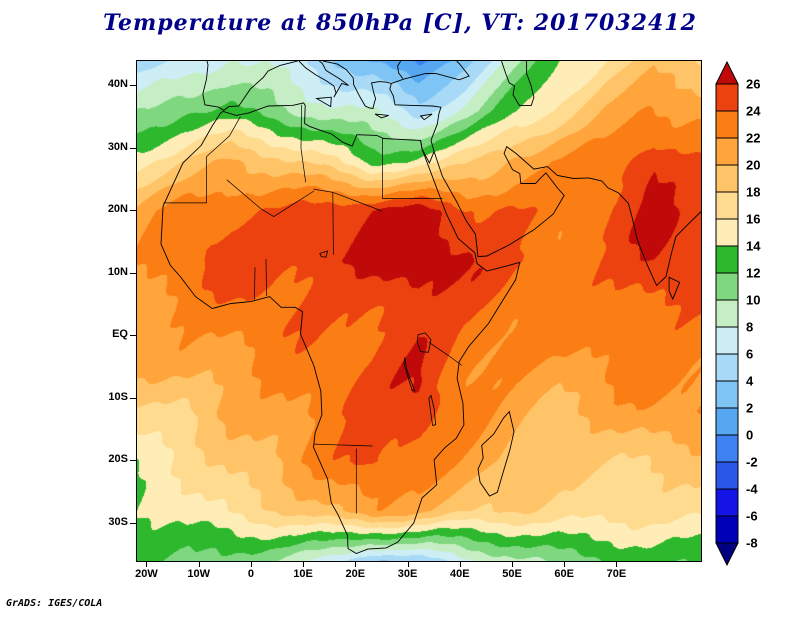 This screenshot has width=800, height=618. Describe the element at coordinates (753, 192) in the screenshot. I see `colorbar-label: 18` at that location.